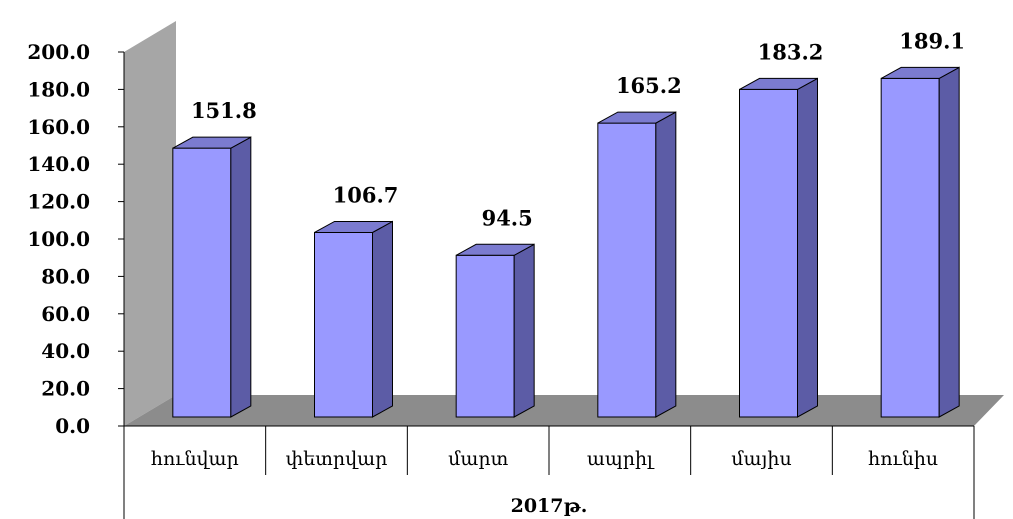 The width and height of the screenshot is (1013, 519). Describe the element at coordinates (58, 202) in the screenshot. I see `y-tick-label: 120.0` at that location.